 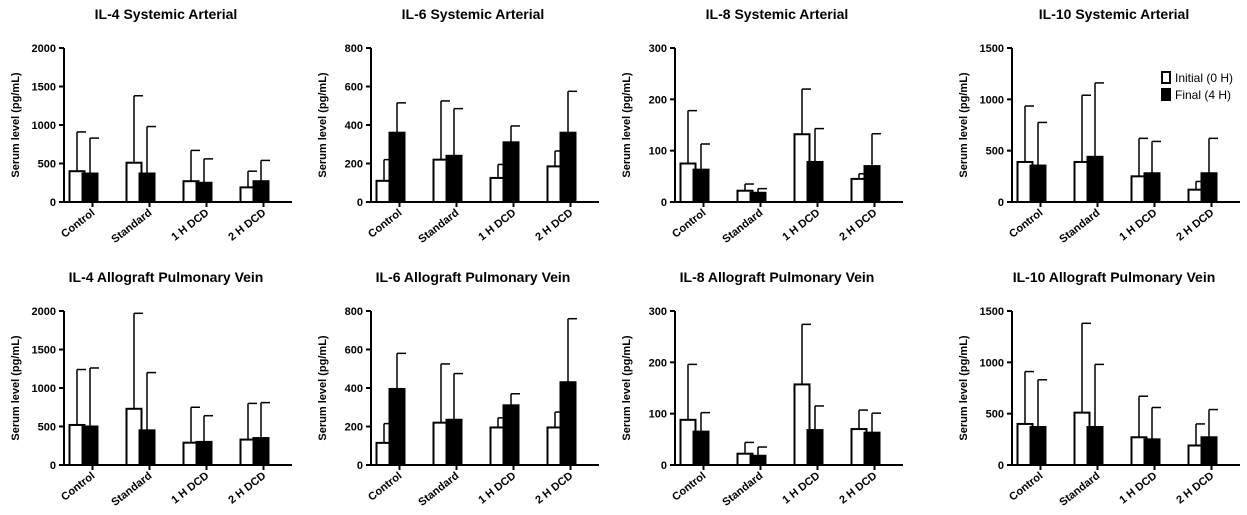 I want to click on chart-title: IL-8 Systemic Arterial, so click(x=777, y=14).